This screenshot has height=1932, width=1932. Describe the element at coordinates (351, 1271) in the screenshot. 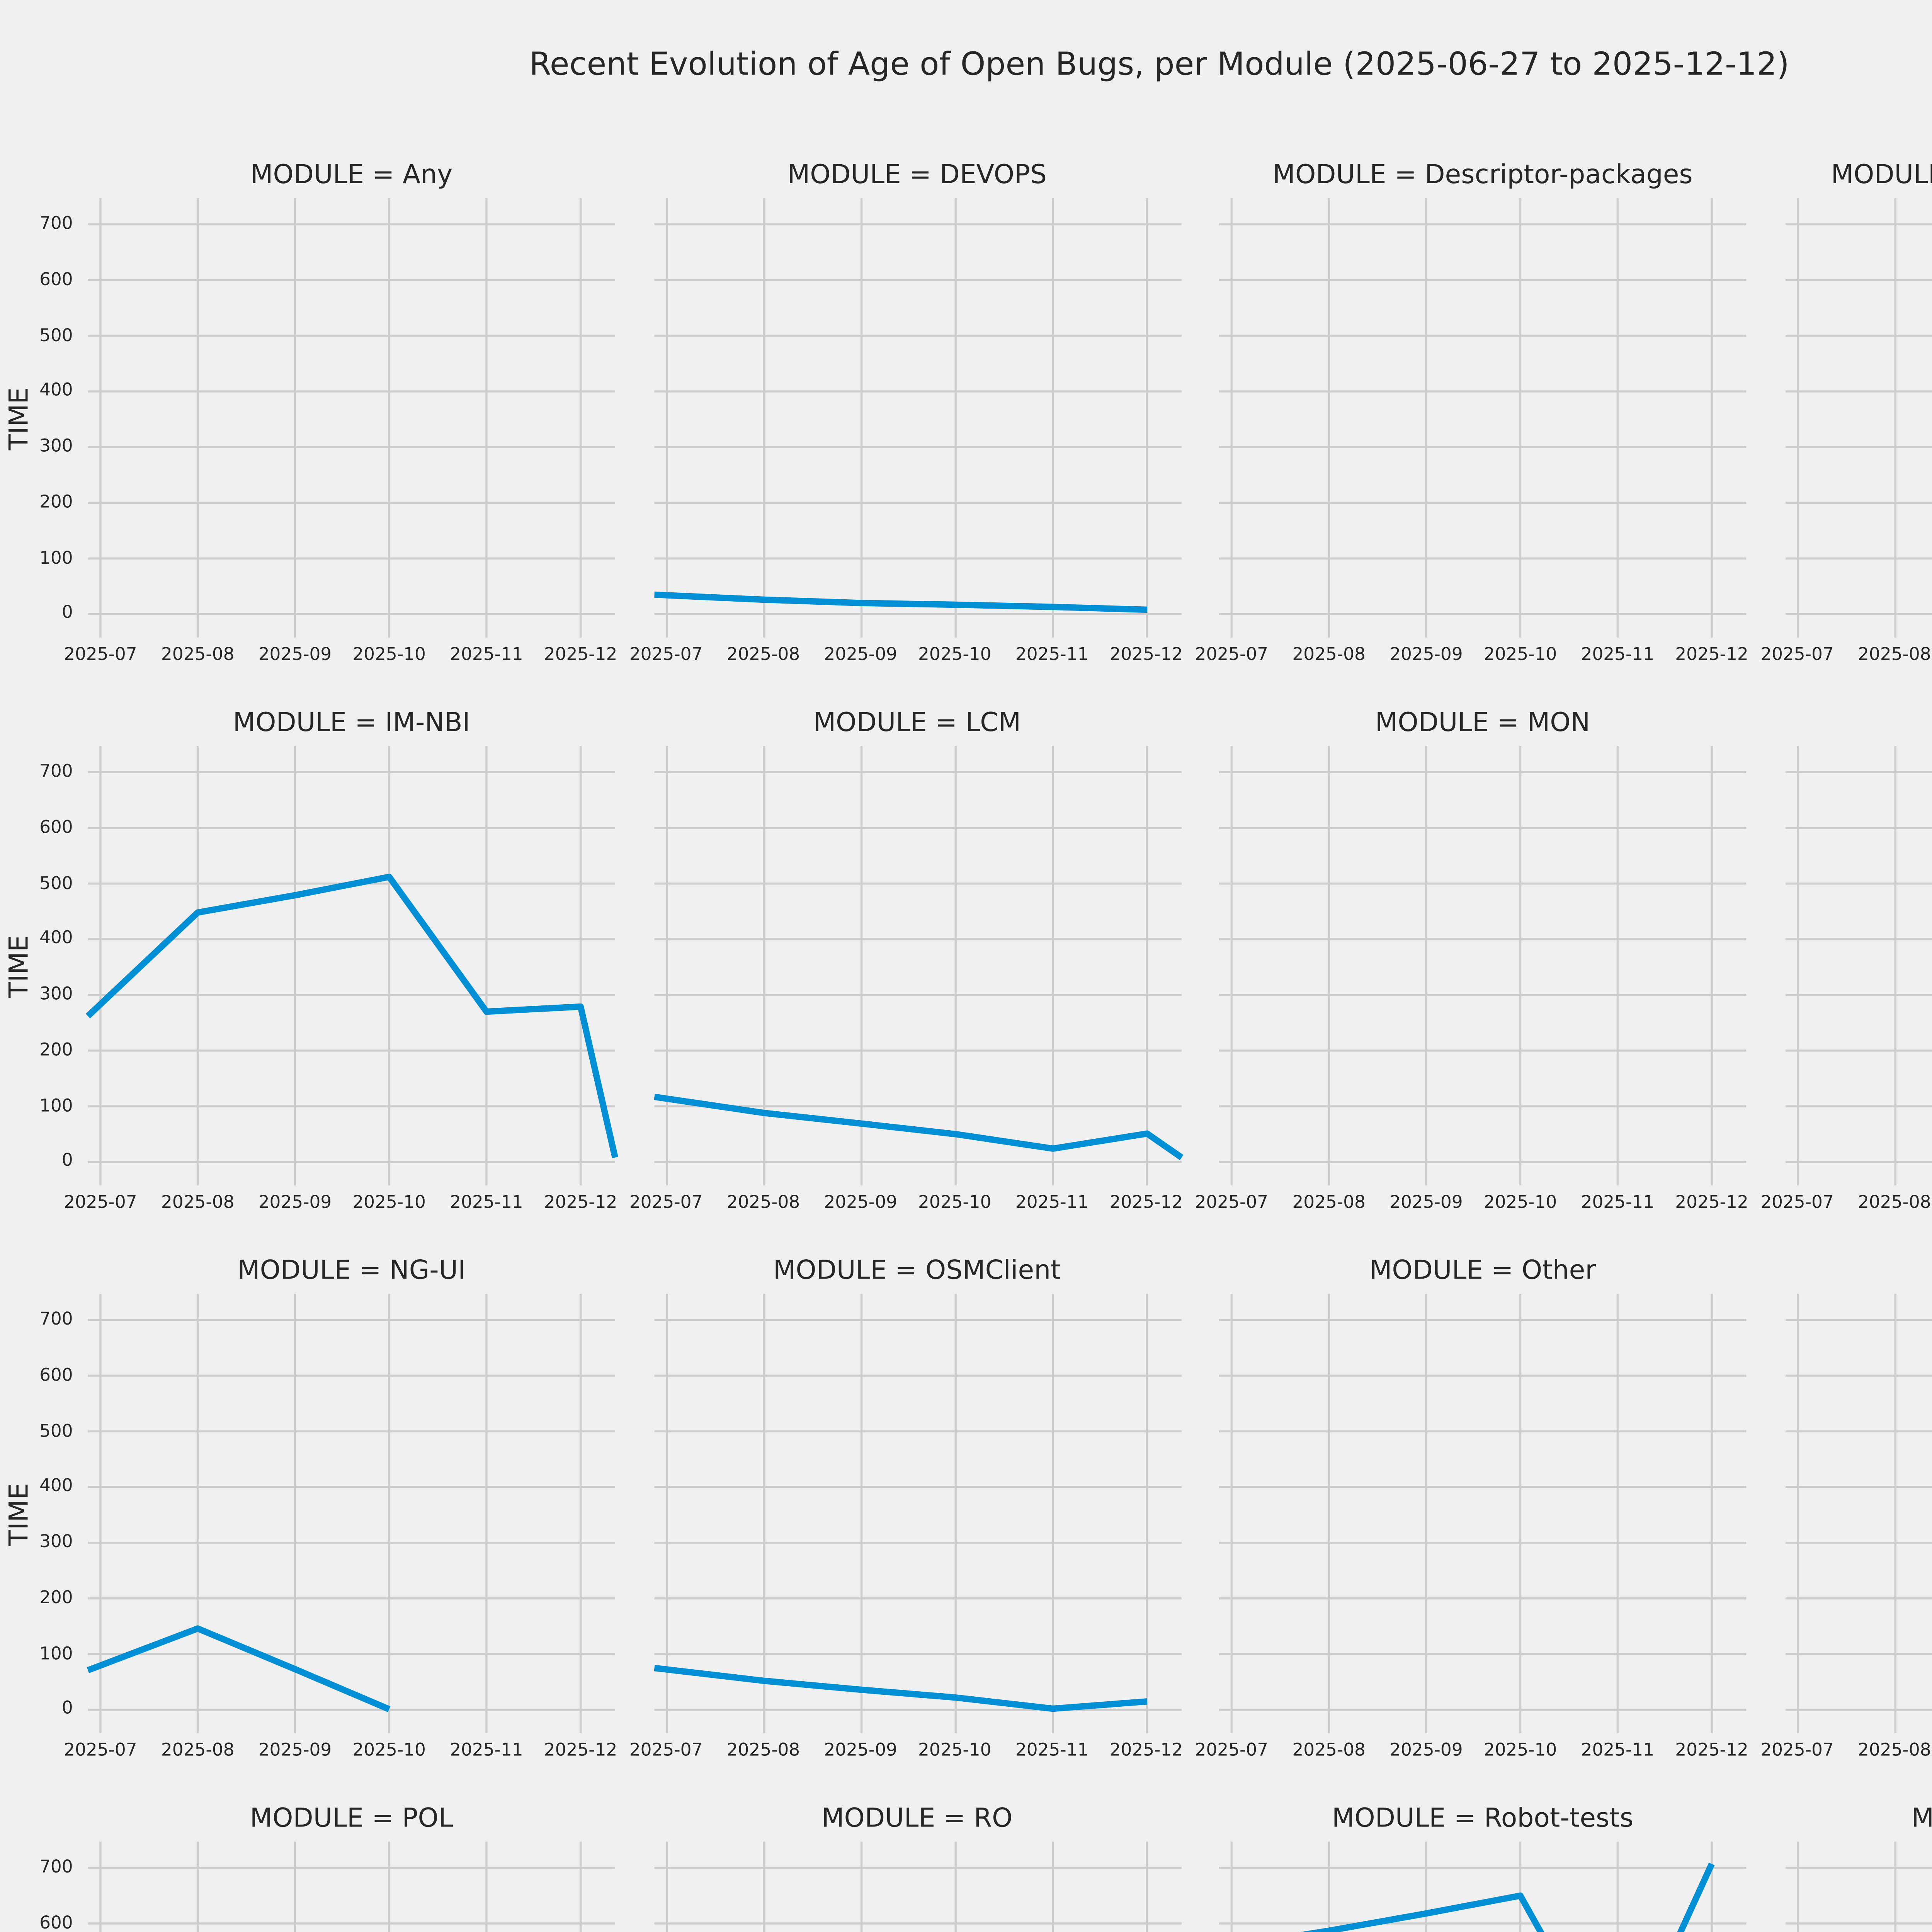

I see `subplot-title: MODULE = NG-UI` at that location.